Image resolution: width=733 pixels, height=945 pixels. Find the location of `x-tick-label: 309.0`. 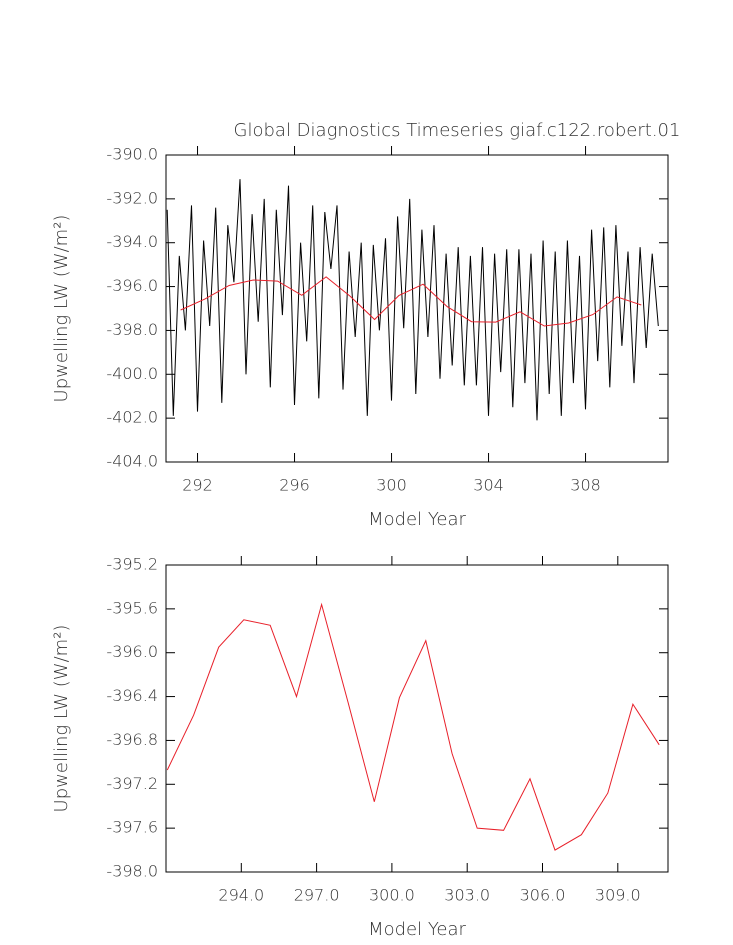

x-tick-label: 309.0 is located at coordinates (618, 895).